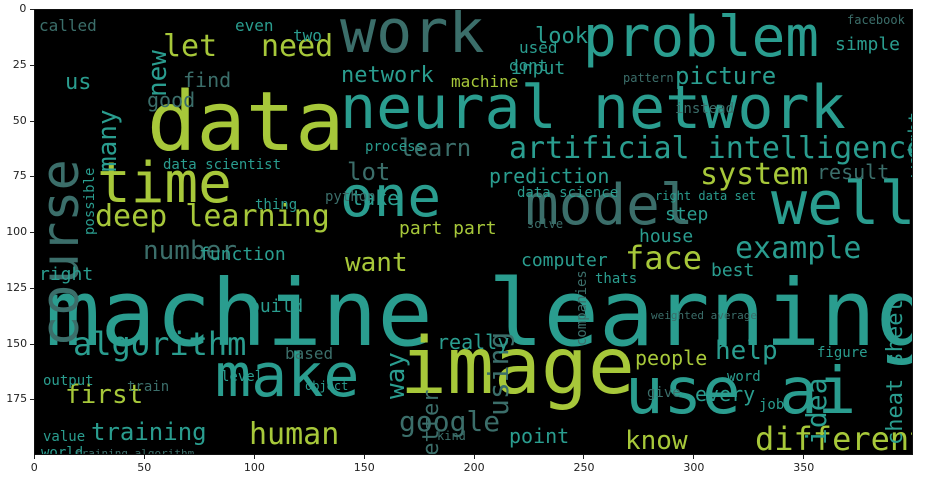 This screenshot has height=481, width=936. What do you see at coordinates (23, 8) in the screenshot?
I see `y-tick-label: 0` at bounding box center [23, 8].